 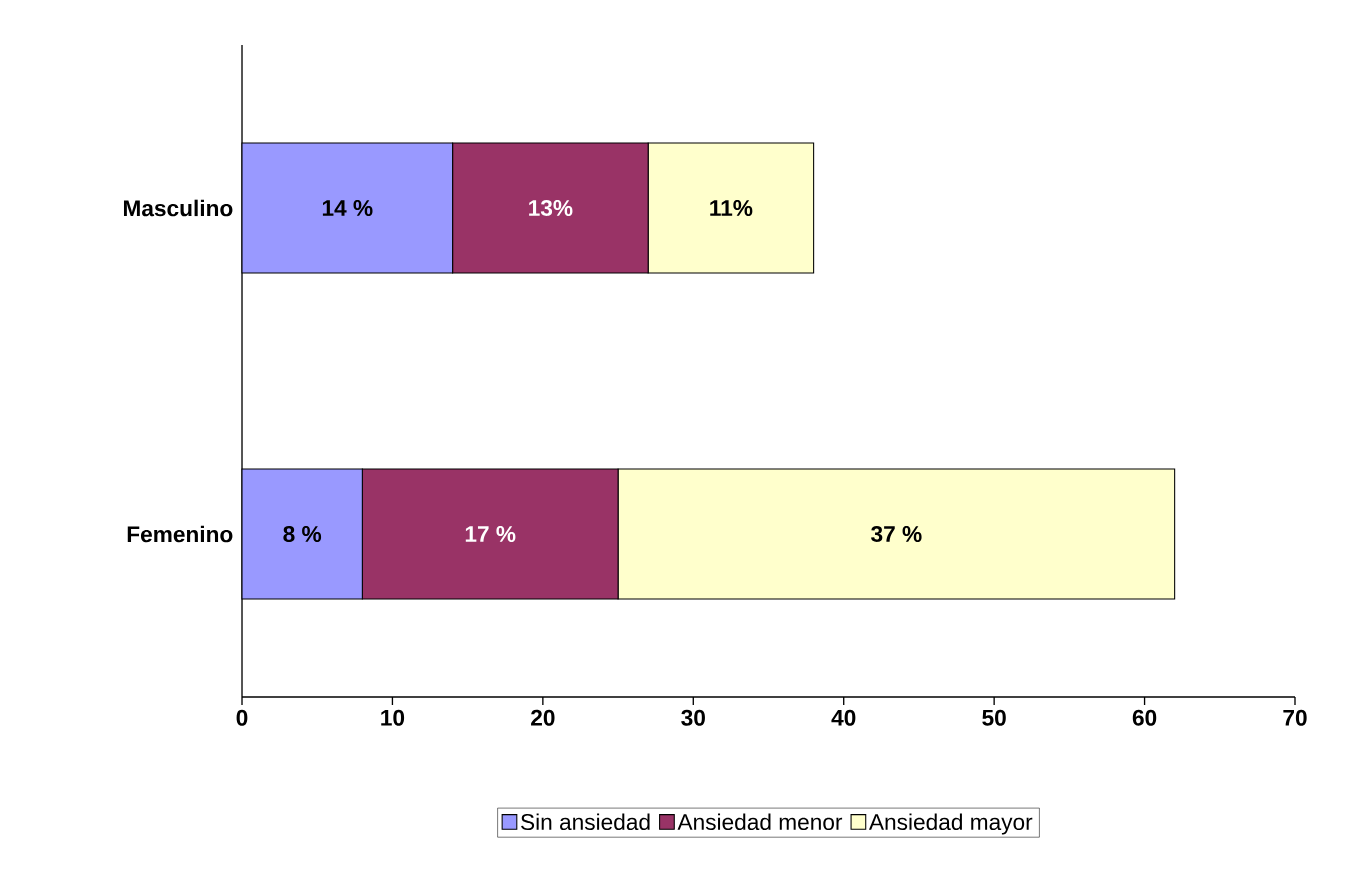 What do you see at coordinates (950, 824) in the screenshot?
I see `legend-label: Ansiedad mayor` at bounding box center [950, 824].